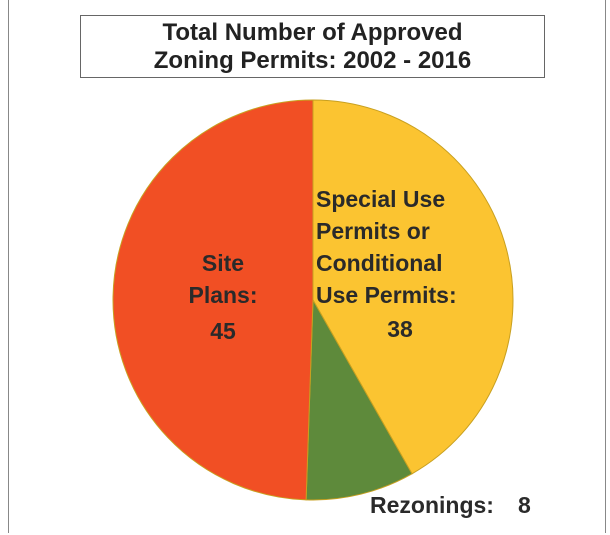 This screenshot has height=535, width=610. Describe the element at coordinates (223, 279) in the screenshot. I see `slice-label: Site Plans:` at that location.